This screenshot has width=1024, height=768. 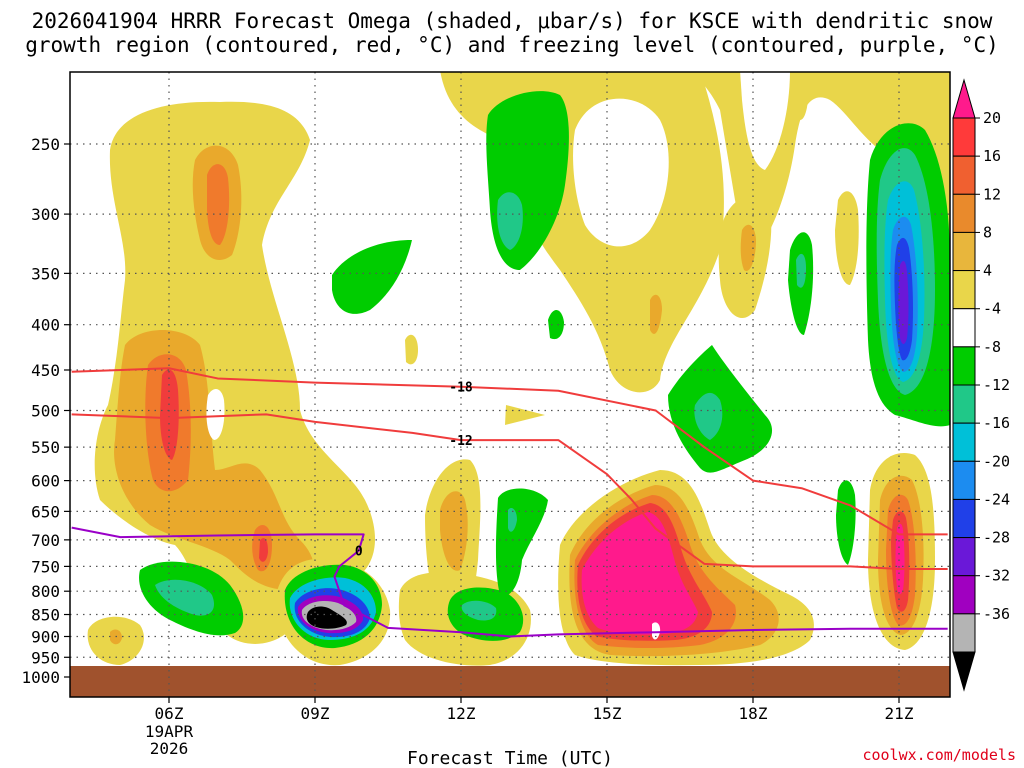 I want to click on omega-region-green-small-mid, so click(x=556, y=325).